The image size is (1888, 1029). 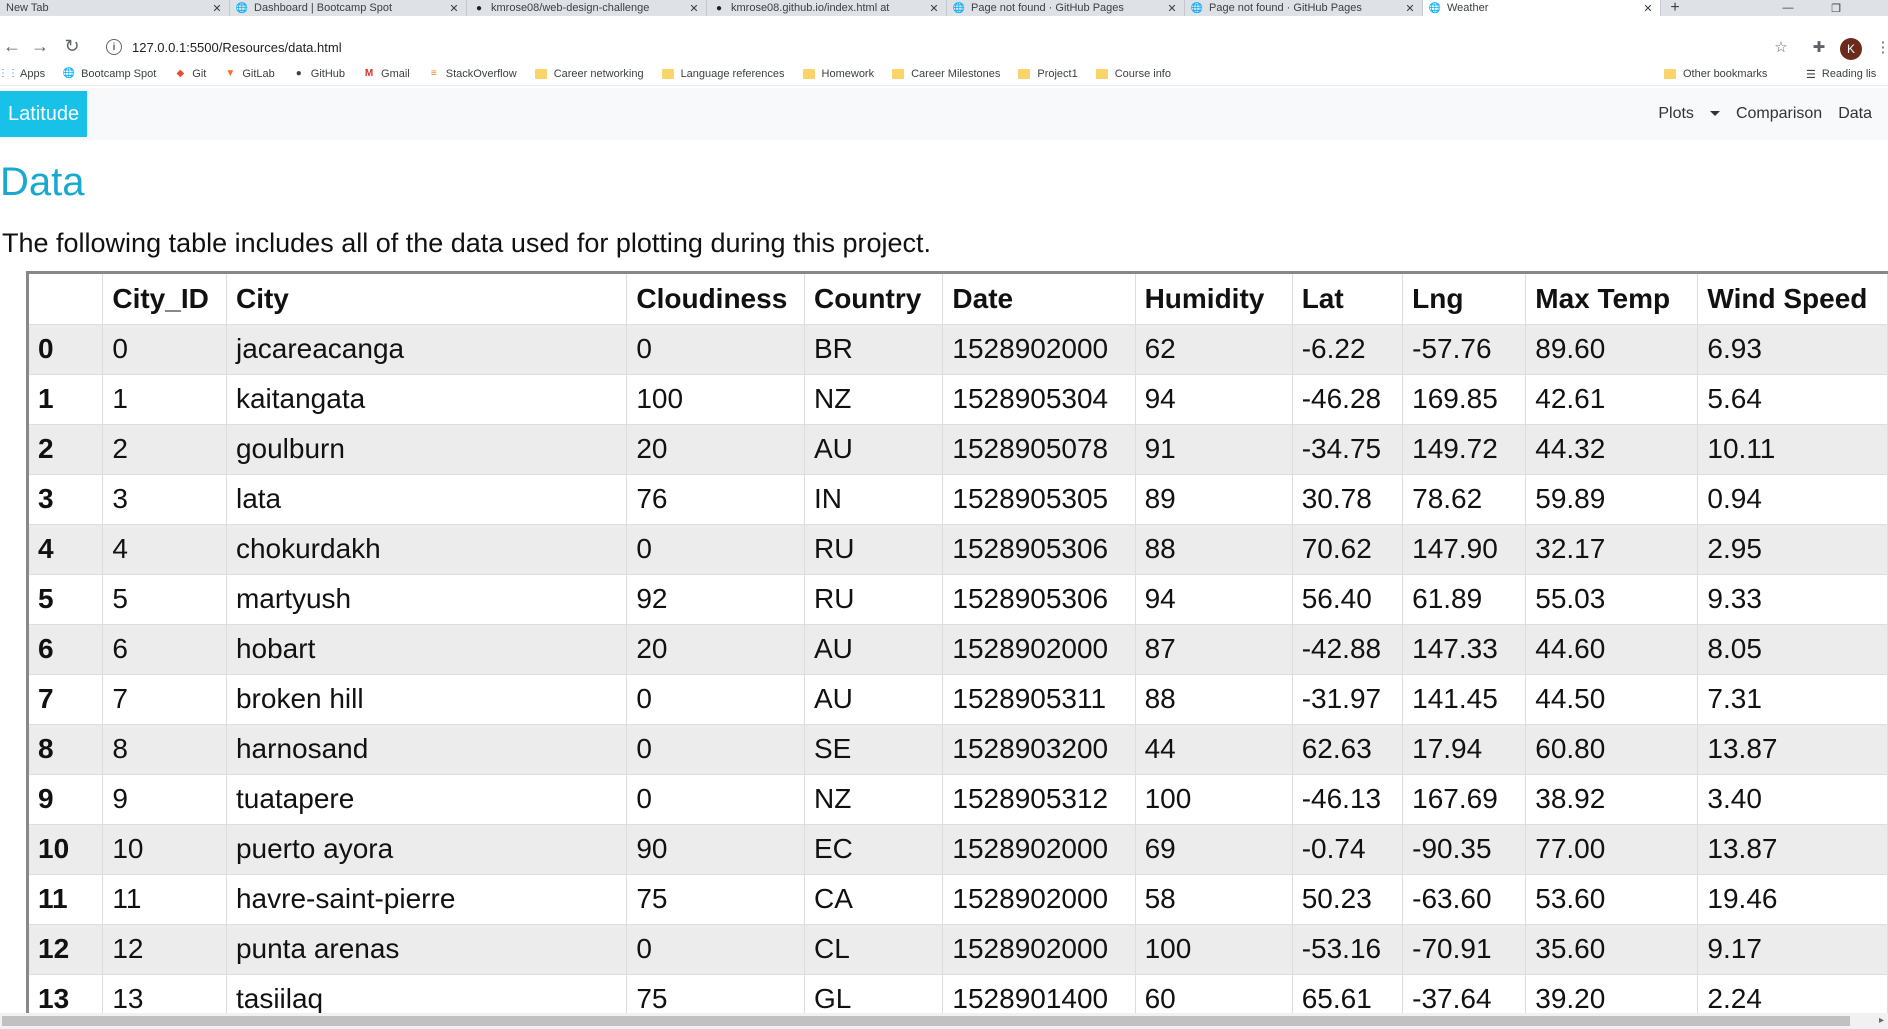 What do you see at coordinates (827, 8) in the screenshot?
I see `tab-github-io-index: ● kmrose08.github.io/index.html at ✕` at bounding box center [827, 8].